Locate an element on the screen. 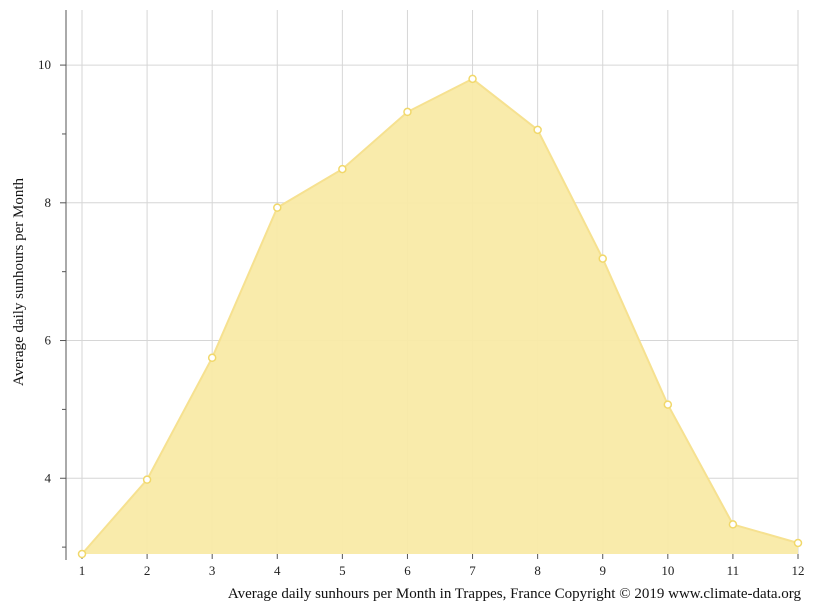  y-axis-title: Average daily sunhours per Month is located at coordinates (19, 282).